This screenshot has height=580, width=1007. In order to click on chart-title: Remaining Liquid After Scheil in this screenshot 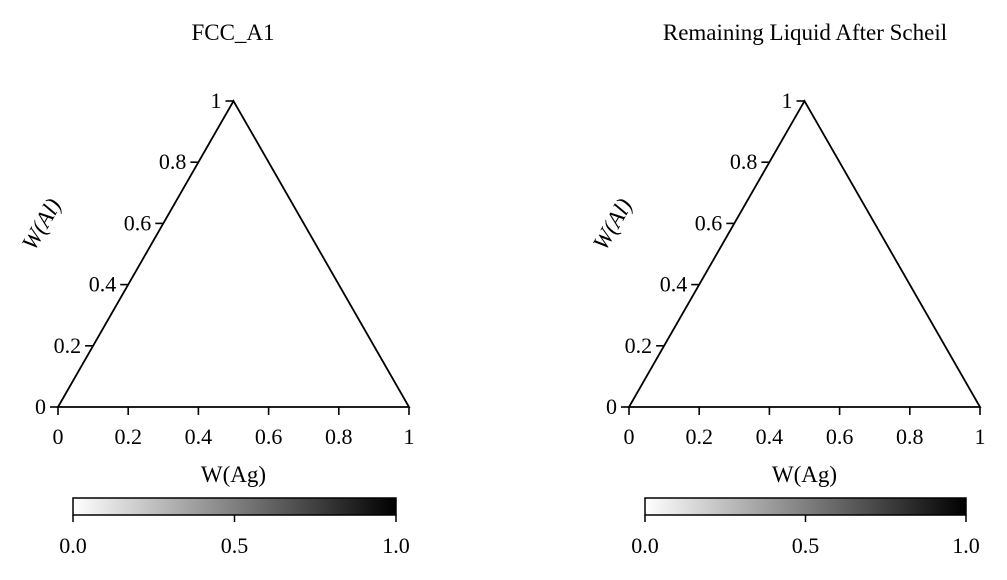, I will do `click(805, 32)`.